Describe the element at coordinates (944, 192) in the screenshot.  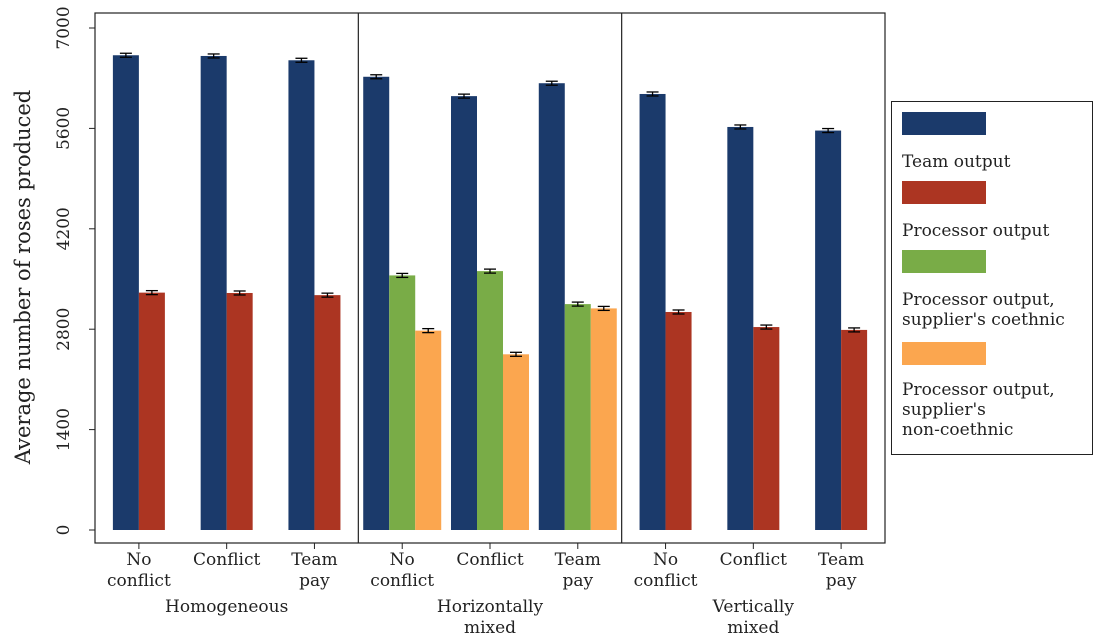
I see `legend-swatch-processor-output` at that location.